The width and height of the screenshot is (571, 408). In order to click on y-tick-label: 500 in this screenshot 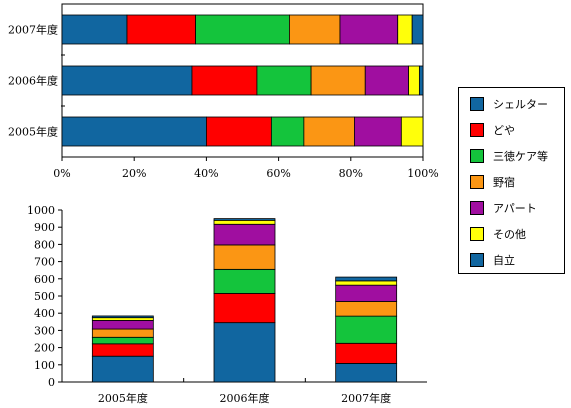, I will do `click(44, 296)`.